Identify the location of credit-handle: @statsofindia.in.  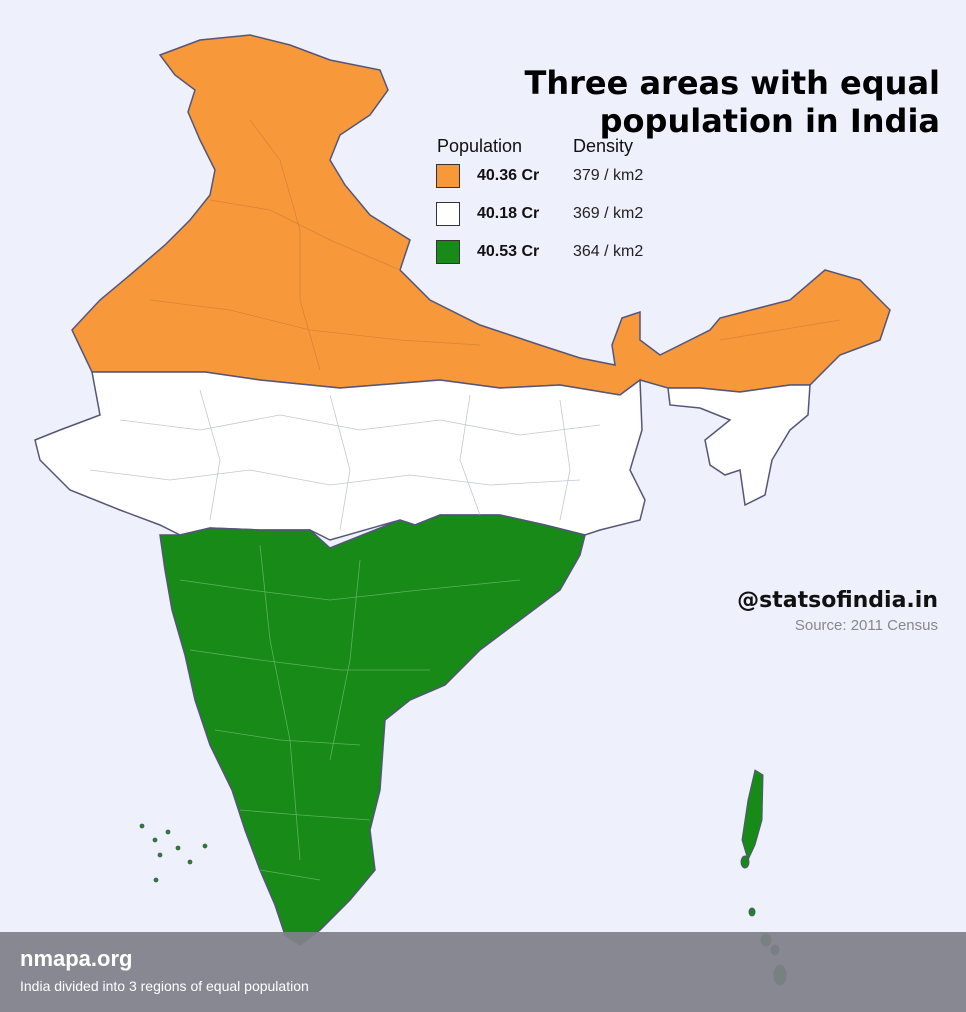
(837, 600).